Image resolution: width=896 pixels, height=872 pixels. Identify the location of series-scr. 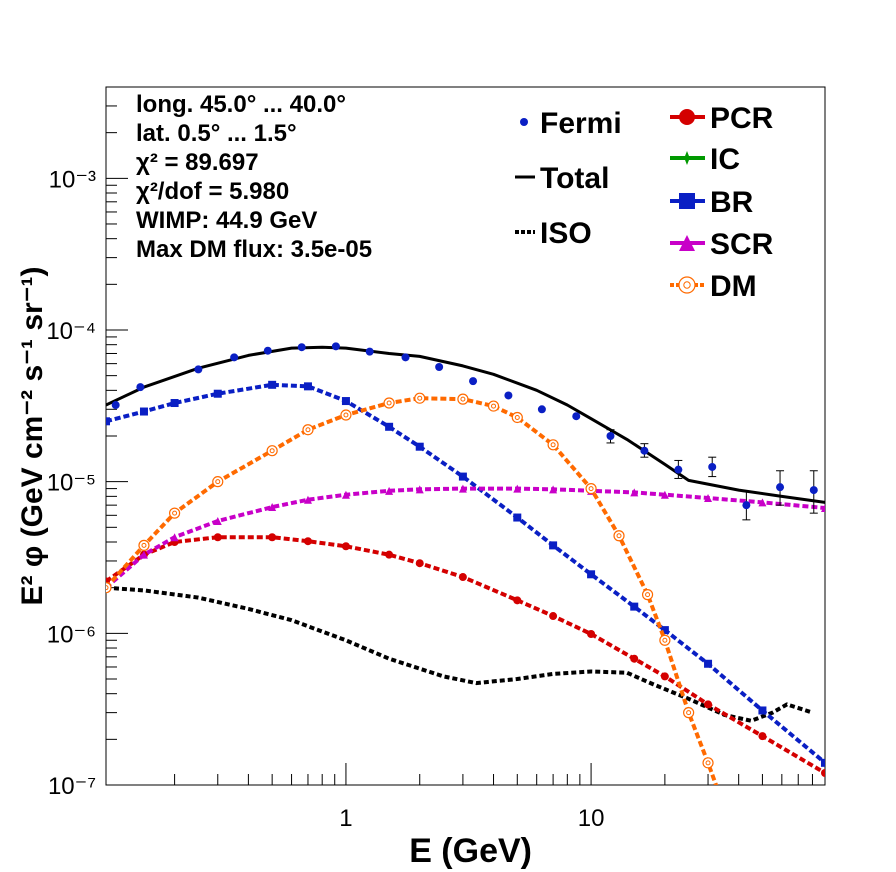
(465, 538).